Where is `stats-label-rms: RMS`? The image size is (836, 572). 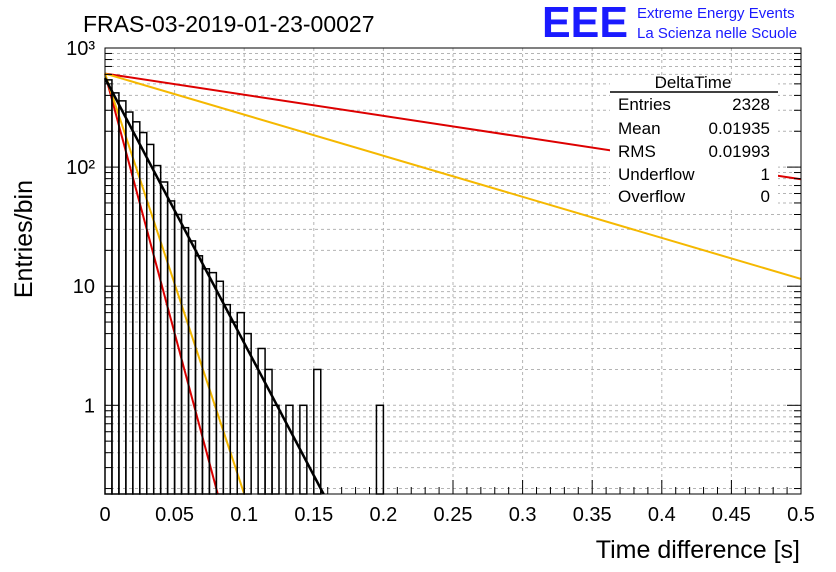 stats-label-rms: RMS is located at coordinates (637, 151).